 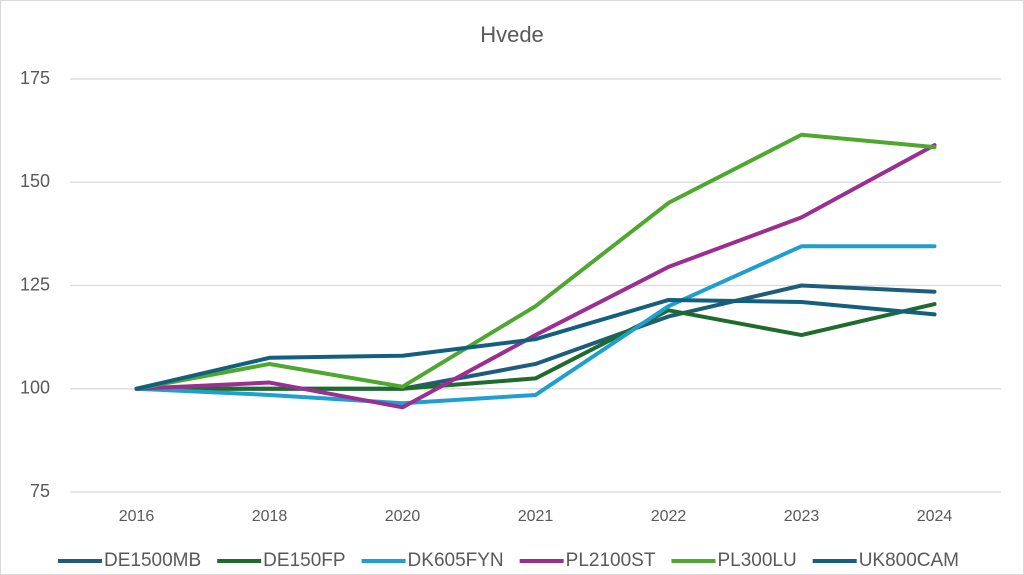 I want to click on x-tick-label: 2021, so click(x=536, y=516).